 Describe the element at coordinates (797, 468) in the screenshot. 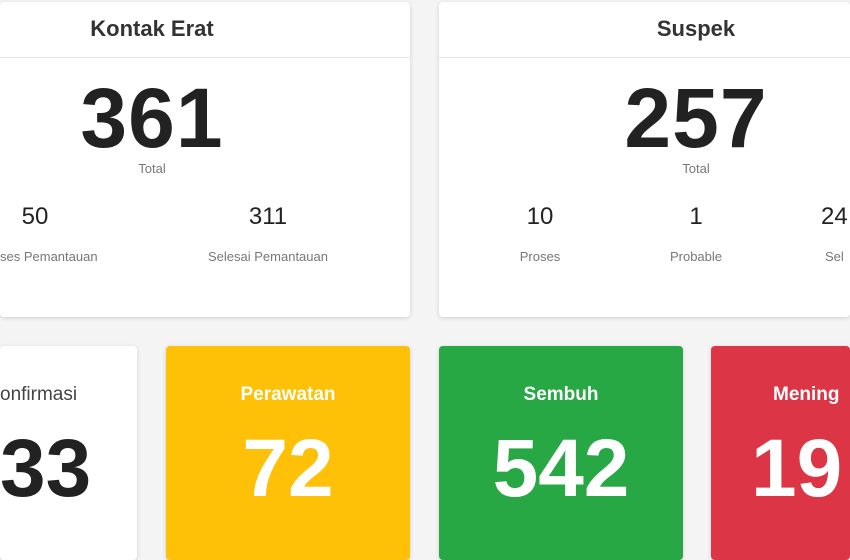

I see `summary-value: 19` at that location.